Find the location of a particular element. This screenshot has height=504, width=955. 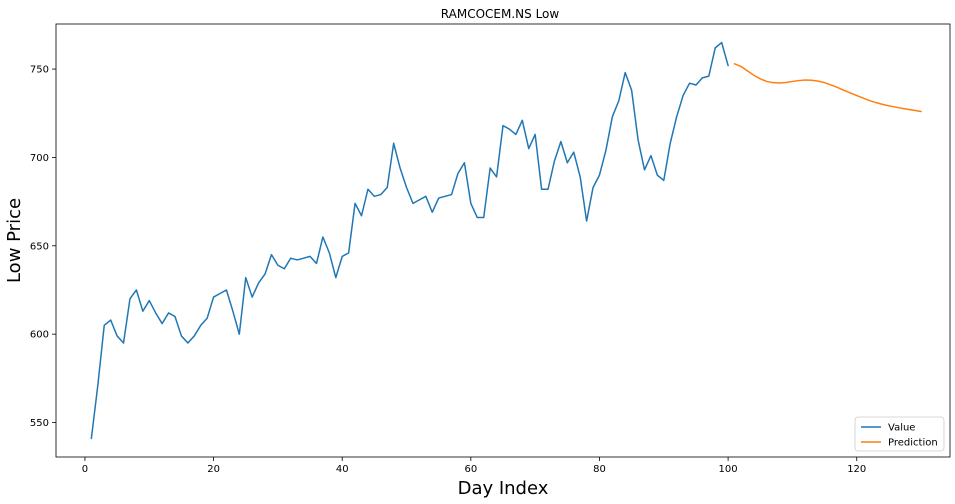

x-axis: 0 20 40 60 80 100 120 is located at coordinates (474, 466).